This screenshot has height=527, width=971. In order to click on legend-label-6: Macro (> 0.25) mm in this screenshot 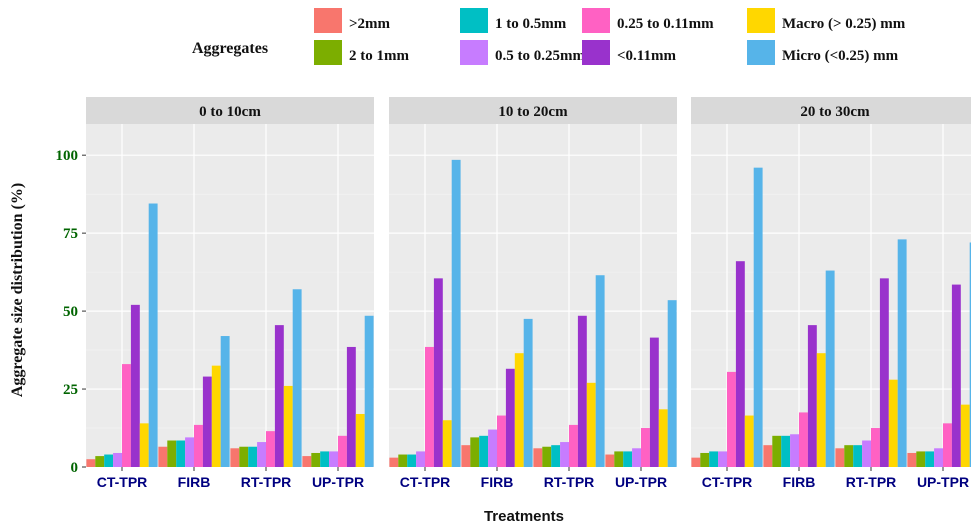, I will do `click(844, 24)`.